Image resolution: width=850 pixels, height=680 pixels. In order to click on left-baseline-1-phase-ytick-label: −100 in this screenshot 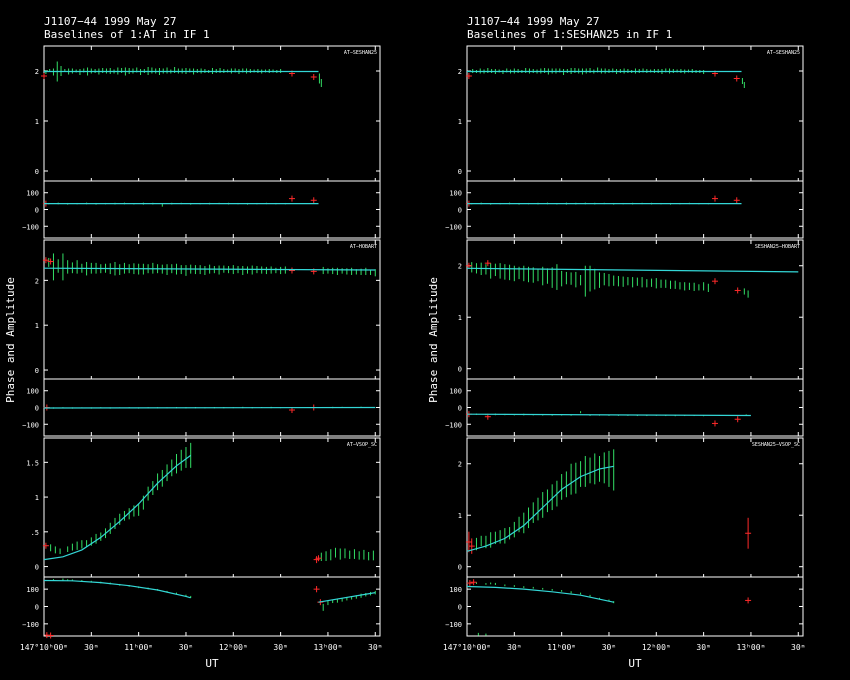, I will do `click(30, 227)`.